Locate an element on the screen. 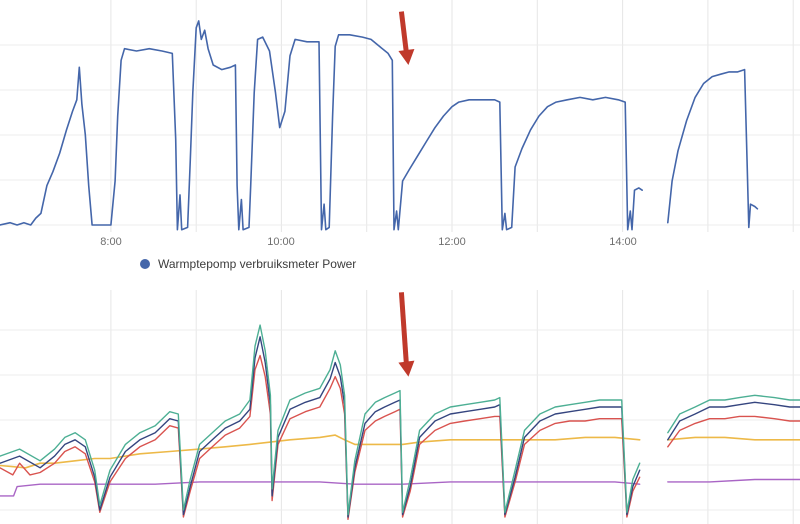  series-line-teal is located at coordinates (733, 414).